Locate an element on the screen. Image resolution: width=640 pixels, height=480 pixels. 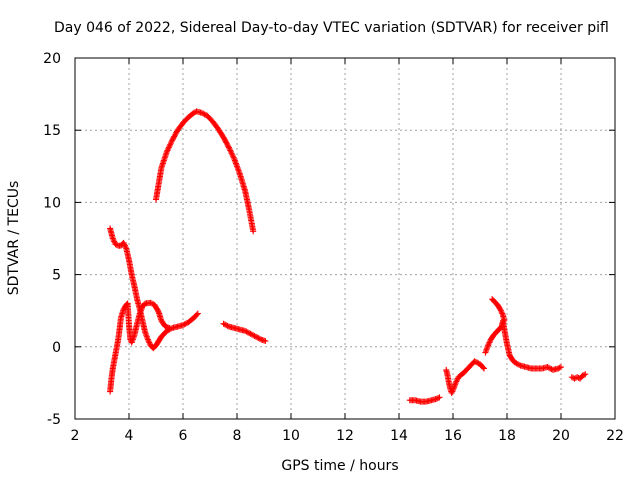
x-tick-label: 4 is located at coordinates (129, 436).